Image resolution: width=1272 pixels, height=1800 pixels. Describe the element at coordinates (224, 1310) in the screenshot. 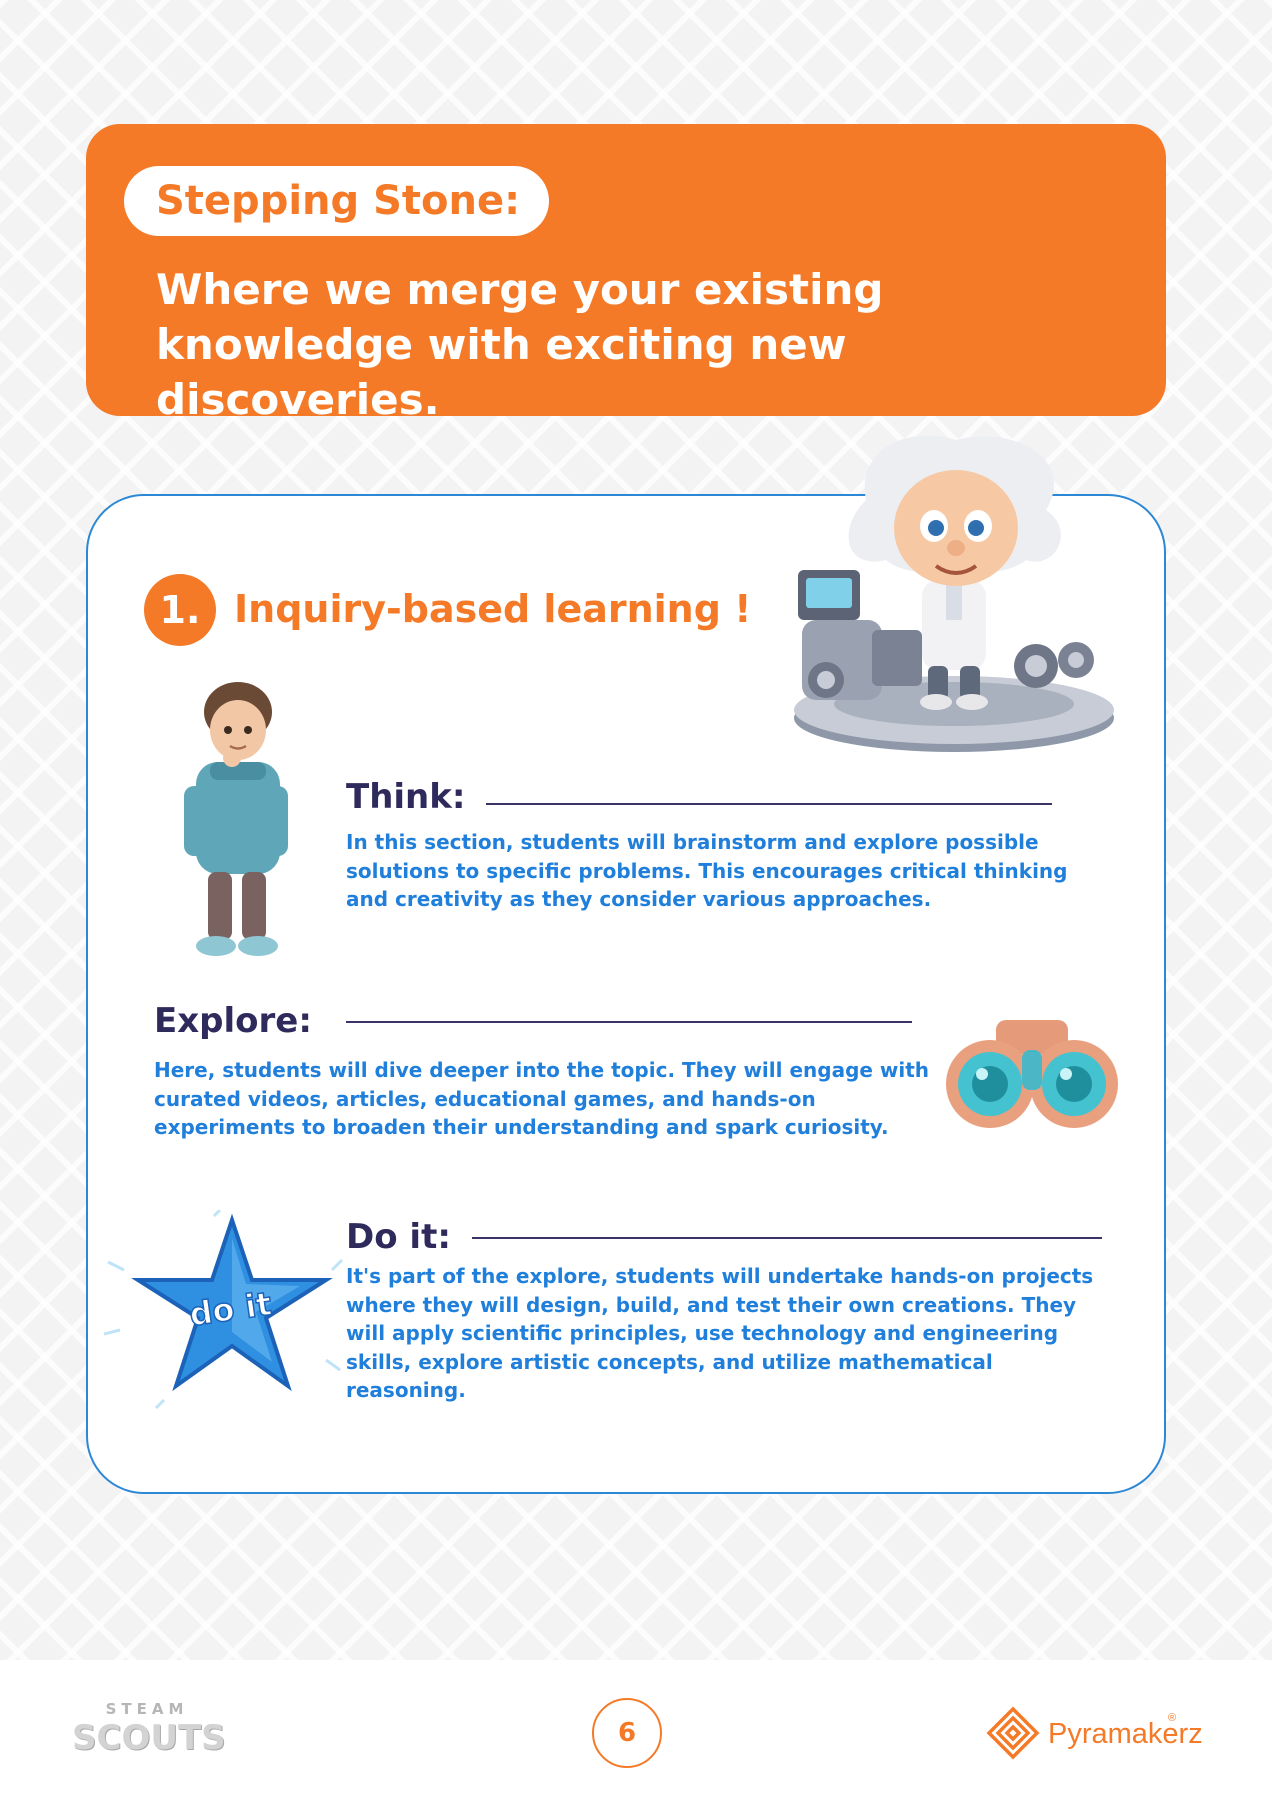

I see `do-it-star-illustration: do it` at that location.